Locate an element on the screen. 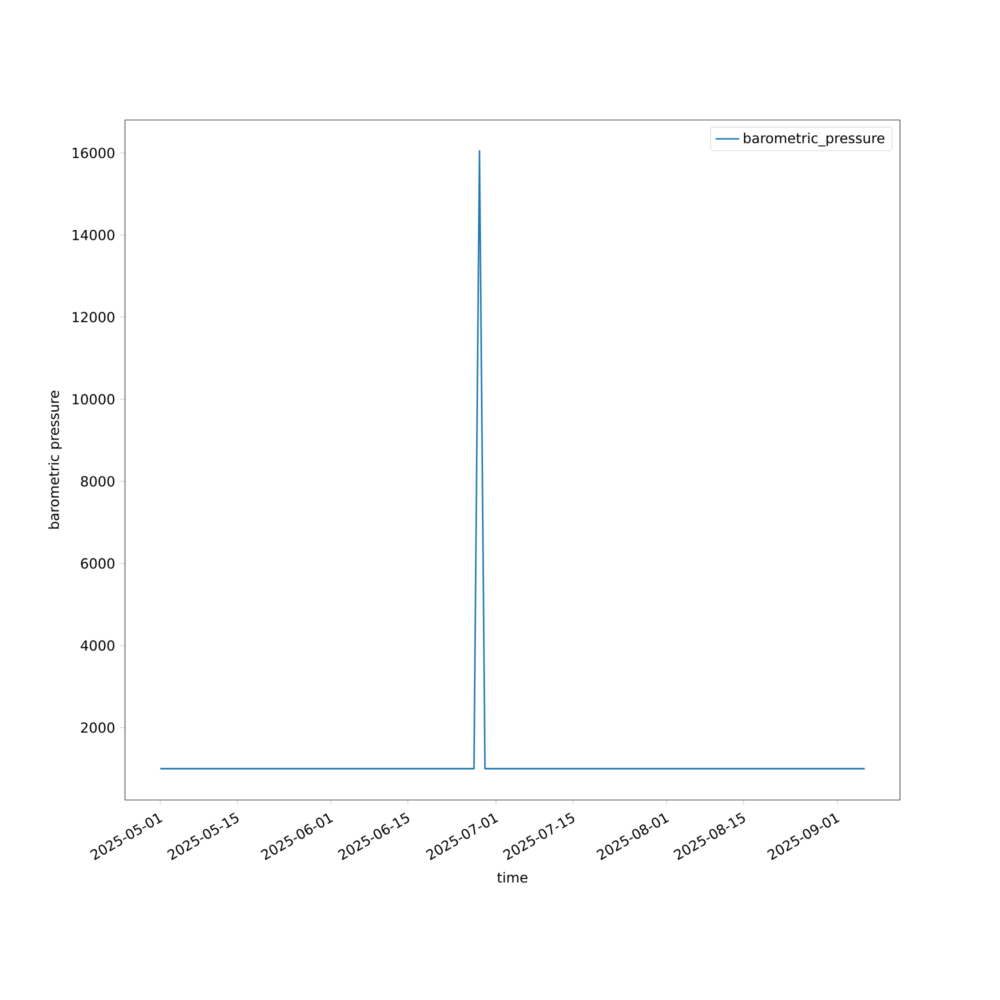 The width and height of the screenshot is (1000, 1000). y-tick-label: 12000 is located at coordinates (93, 317).